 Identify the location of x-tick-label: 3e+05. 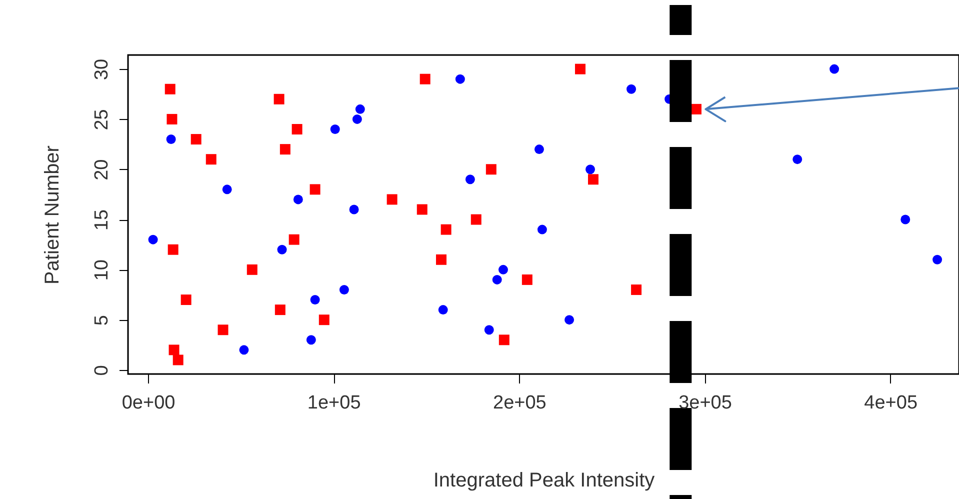
(705, 403).